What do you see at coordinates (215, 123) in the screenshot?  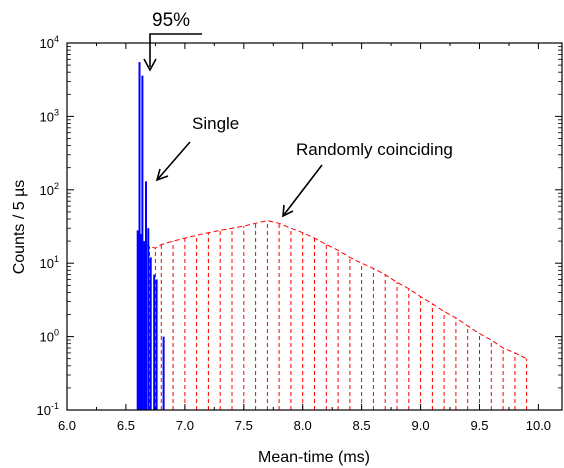 I see `annotation-single: Single` at bounding box center [215, 123].